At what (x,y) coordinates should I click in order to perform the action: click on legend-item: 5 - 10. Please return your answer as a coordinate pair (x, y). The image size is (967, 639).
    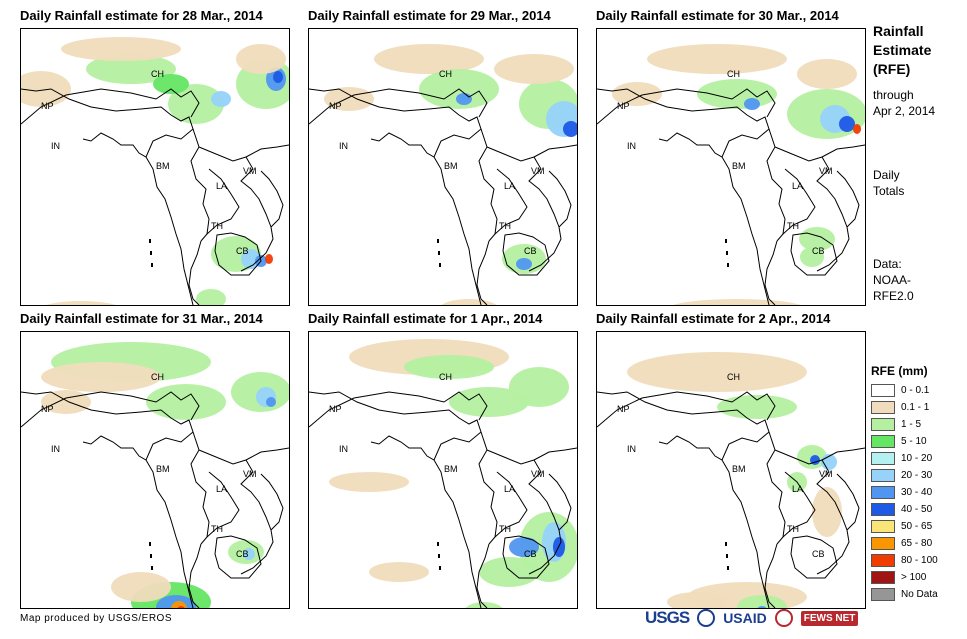
    Looking at the image, I should click on (917, 441).